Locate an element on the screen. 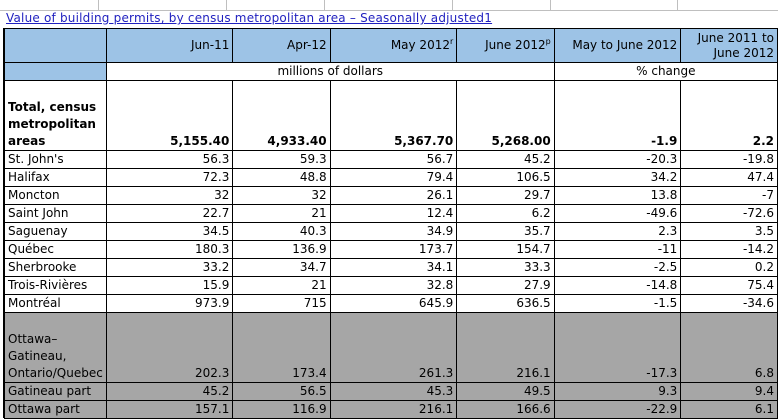 The height and width of the screenshot is (419, 778). row-value: 40.3 is located at coordinates (281, 231).